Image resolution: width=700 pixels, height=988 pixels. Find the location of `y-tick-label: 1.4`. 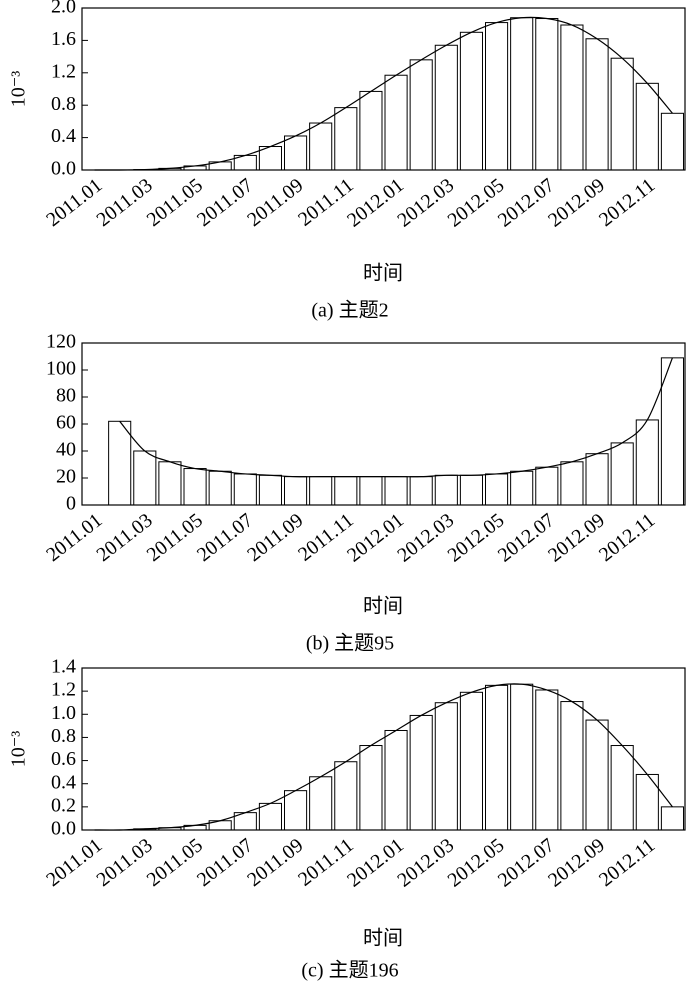

y-tick-label: 1.4 is located at coordinates (63, 667).